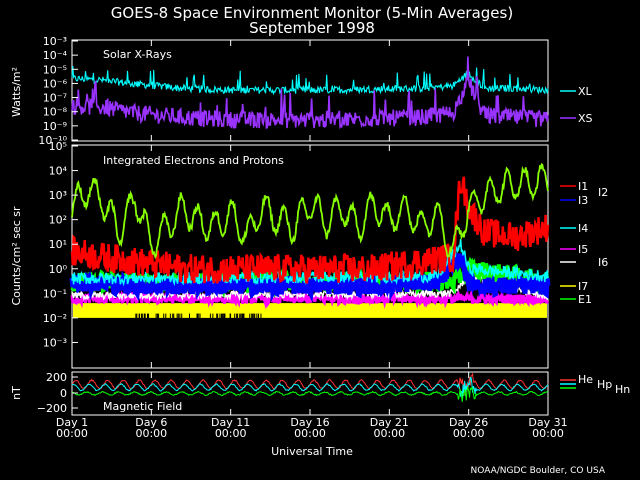  Describe the element at coordinates (310, 299) in the screenshot. I see `series-I5-line` at that location.